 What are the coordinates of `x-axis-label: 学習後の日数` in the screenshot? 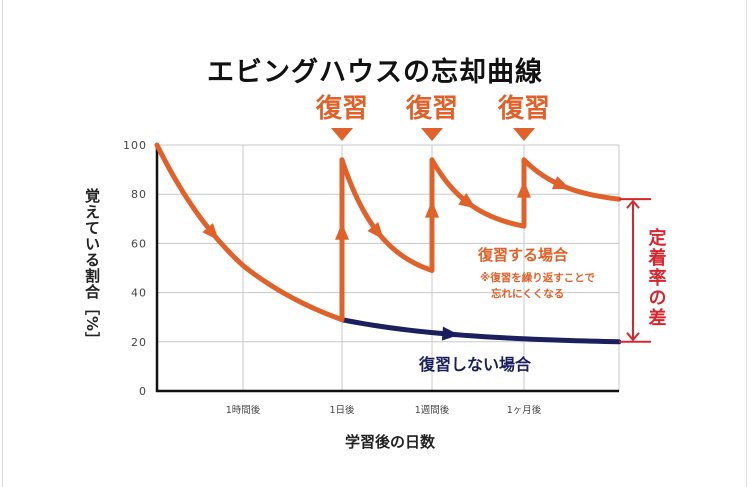 It's located at (389, 442).